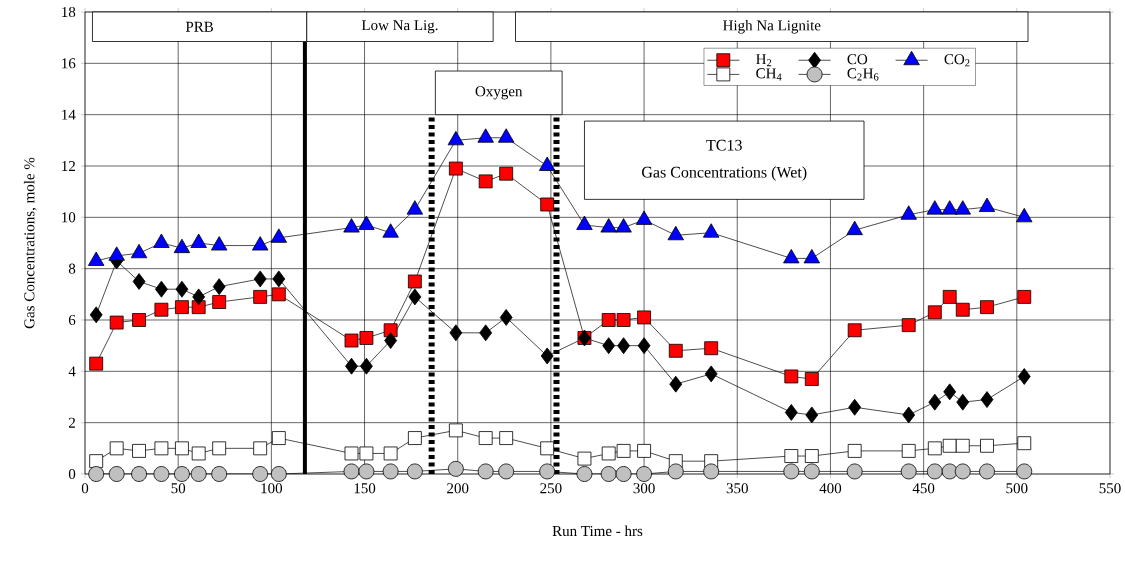 The image size is (1125, 569). I want to click on y-tick-label: 0, so click(72, 474).